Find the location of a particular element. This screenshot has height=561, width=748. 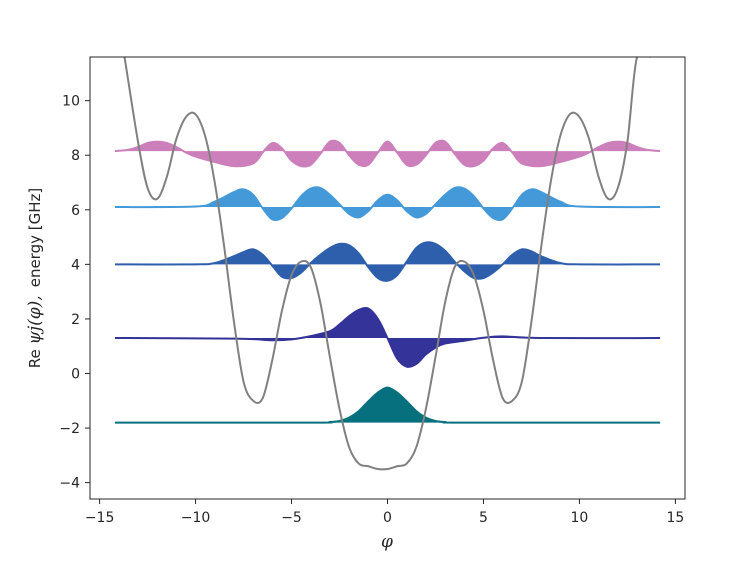

x-tick-label: −15 is located at coordinates (100, 518).